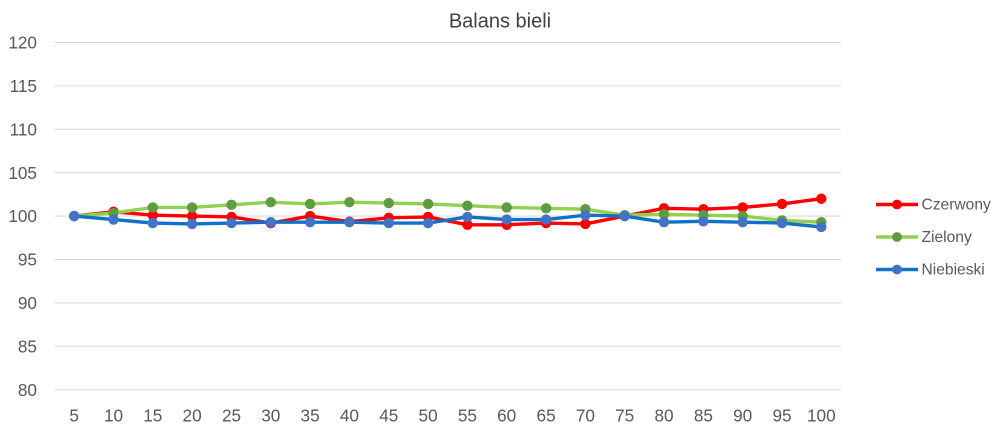 This screenshot has width=1000, height=436. I want to click on svg-text: 25, so click(231, 416).